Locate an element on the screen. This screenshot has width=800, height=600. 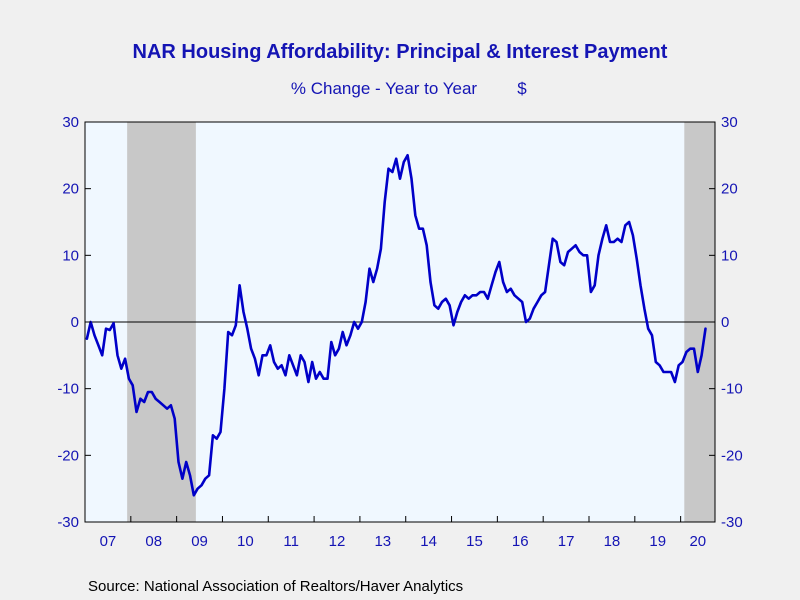
x-tick-label: 15 is located at coordinates (474, 541).